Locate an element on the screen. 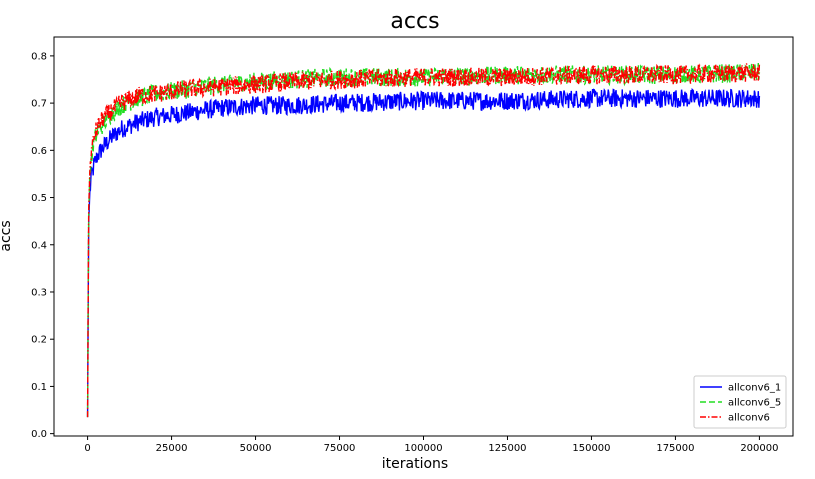 The height and width of the screenshot is (479, 815). y-tick-label: 0.0 is located at coordinates (39, 434).